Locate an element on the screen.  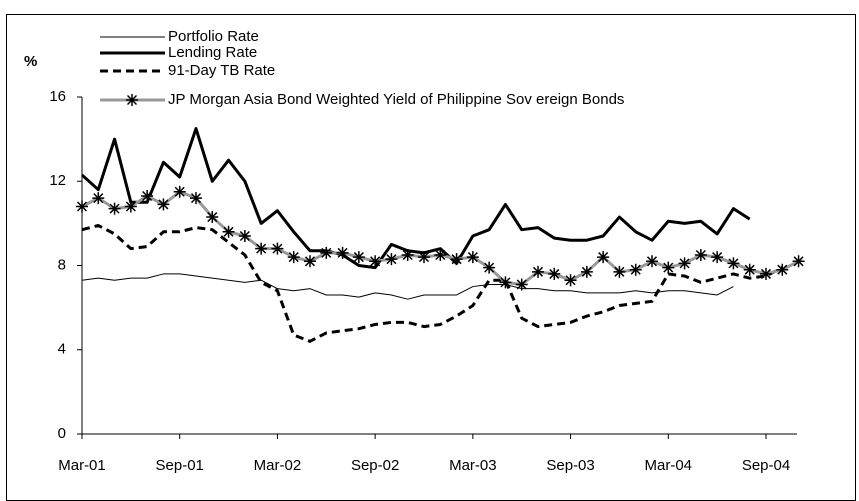
series-line is located at coordinates (407, 286).